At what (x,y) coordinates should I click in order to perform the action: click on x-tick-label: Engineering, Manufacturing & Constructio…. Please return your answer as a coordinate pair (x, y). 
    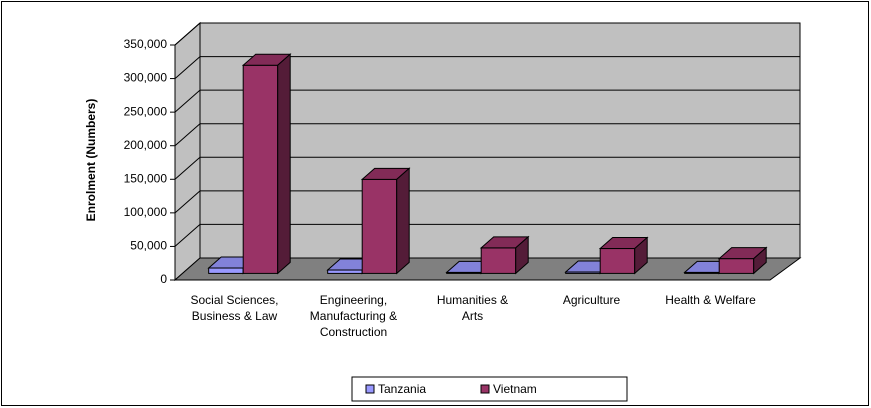
    Looking at the image, I should click on (353, 316).